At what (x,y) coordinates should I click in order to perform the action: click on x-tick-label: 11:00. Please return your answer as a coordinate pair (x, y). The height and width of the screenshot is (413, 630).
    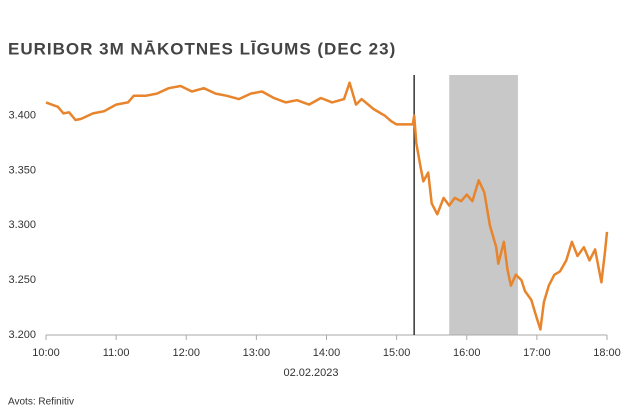
    Looking at the image, I should click on (116, 353).